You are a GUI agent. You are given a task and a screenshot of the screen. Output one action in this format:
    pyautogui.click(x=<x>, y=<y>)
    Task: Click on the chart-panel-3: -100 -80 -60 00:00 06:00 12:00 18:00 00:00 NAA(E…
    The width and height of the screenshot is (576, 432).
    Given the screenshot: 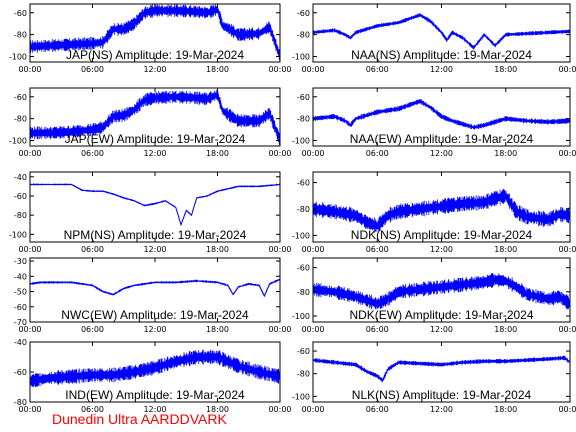 What is the action you would take?
    pyautogui.click(x=434, y=122)
    